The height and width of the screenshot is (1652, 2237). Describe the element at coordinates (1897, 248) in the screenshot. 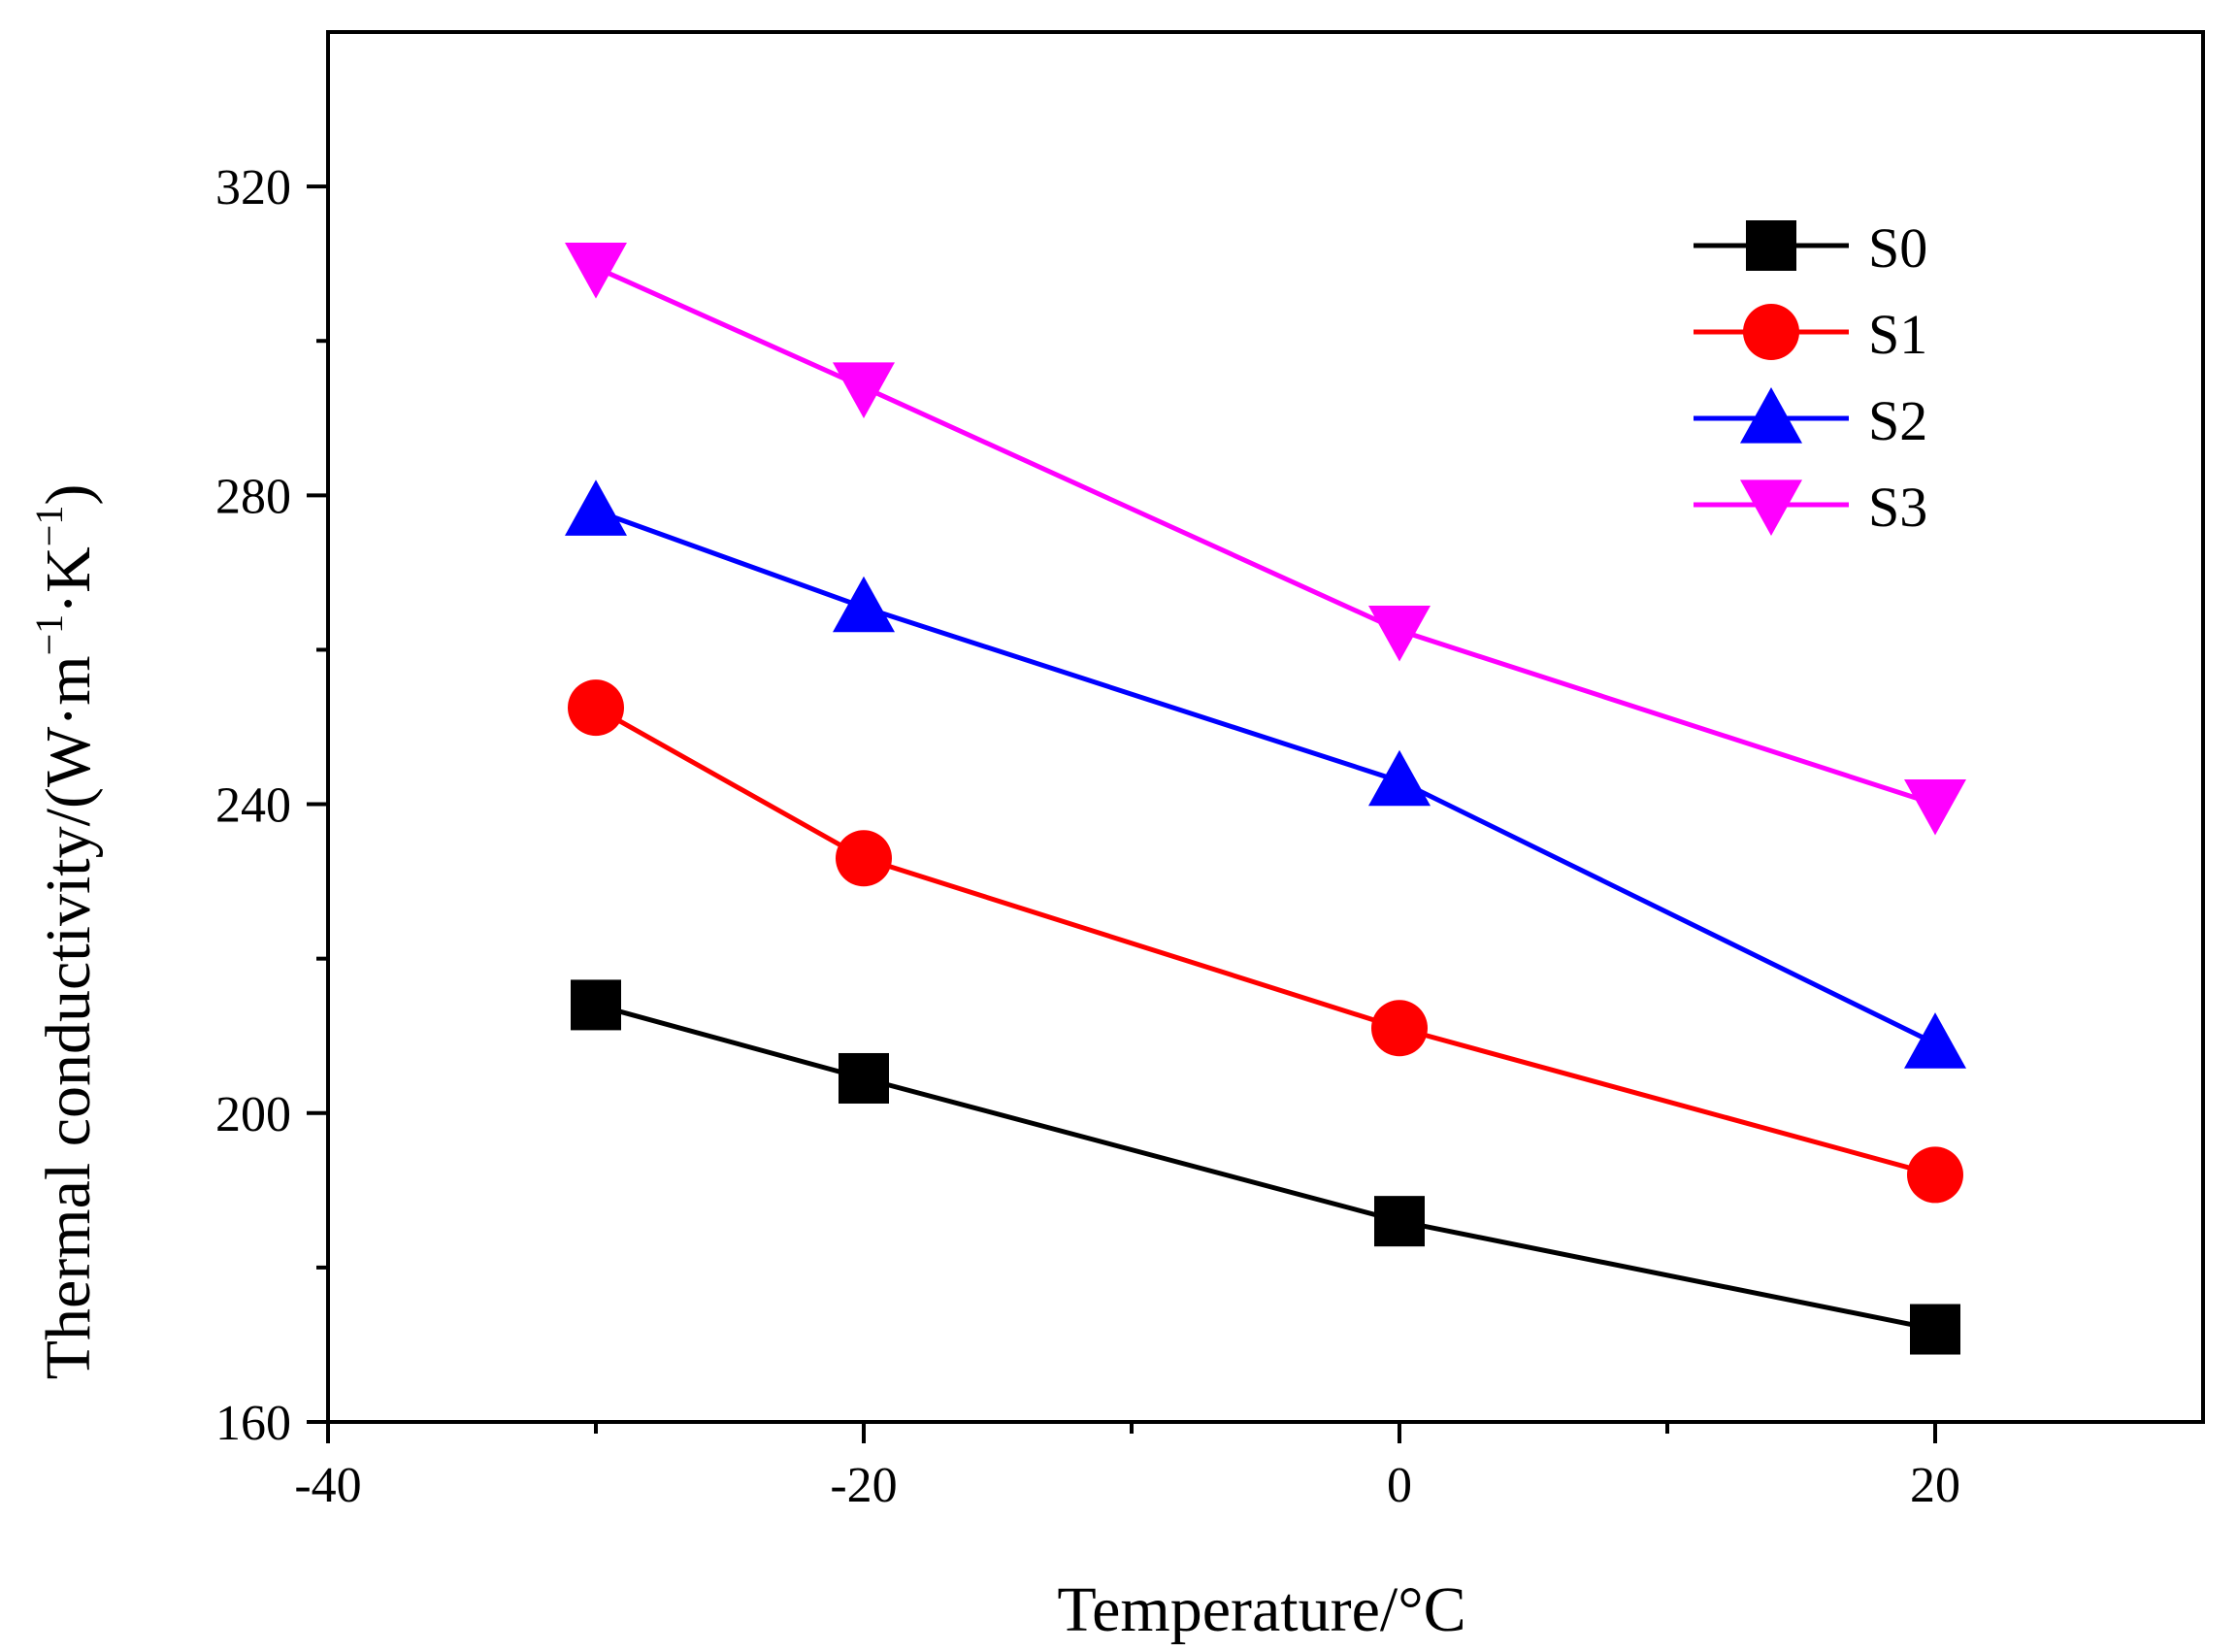

I see `legend-label: S0` at that location.